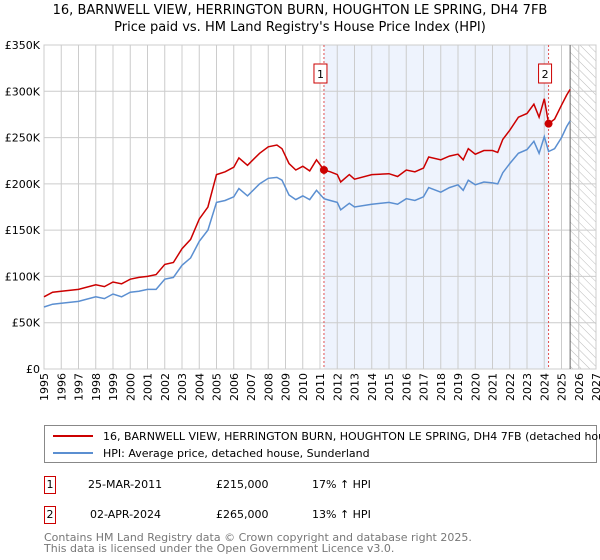  What do you see at coordinates (61, 387) in the screenshot?
I see `x-tick-label: 1996` at bounding box center [61, 387].